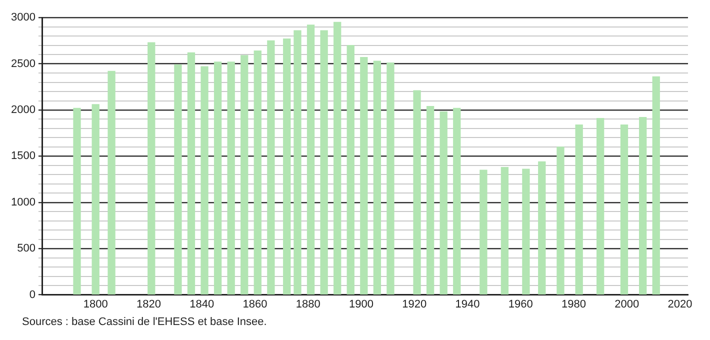 This screenshot has width=710, height=340. What do you see at coordinates (23, 18) in the screenshot?
I see `y-tick-label: 3000` at bounding box center [23, 18].